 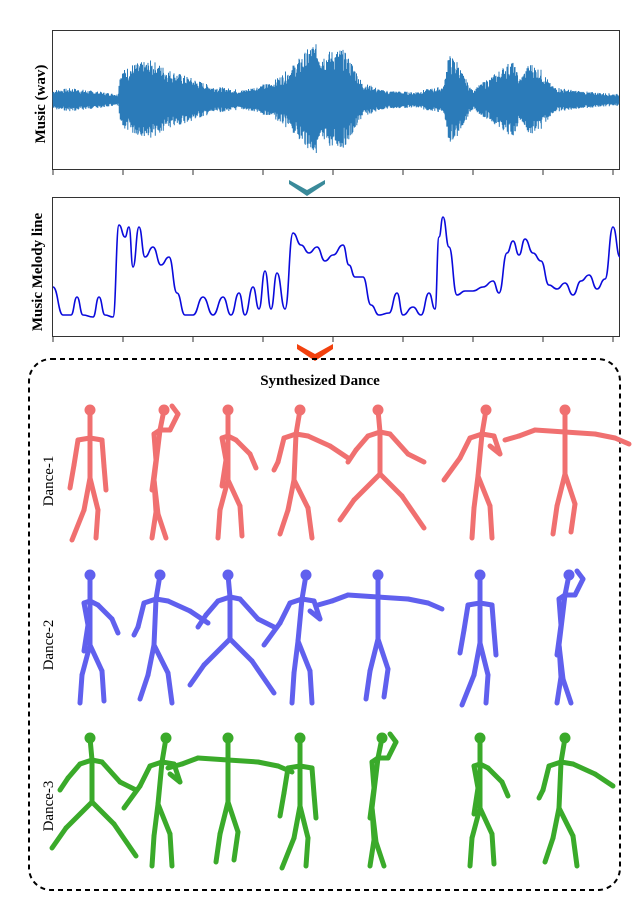 I want to click on dance-figure-r2-c2, so click(x=171, y=637).